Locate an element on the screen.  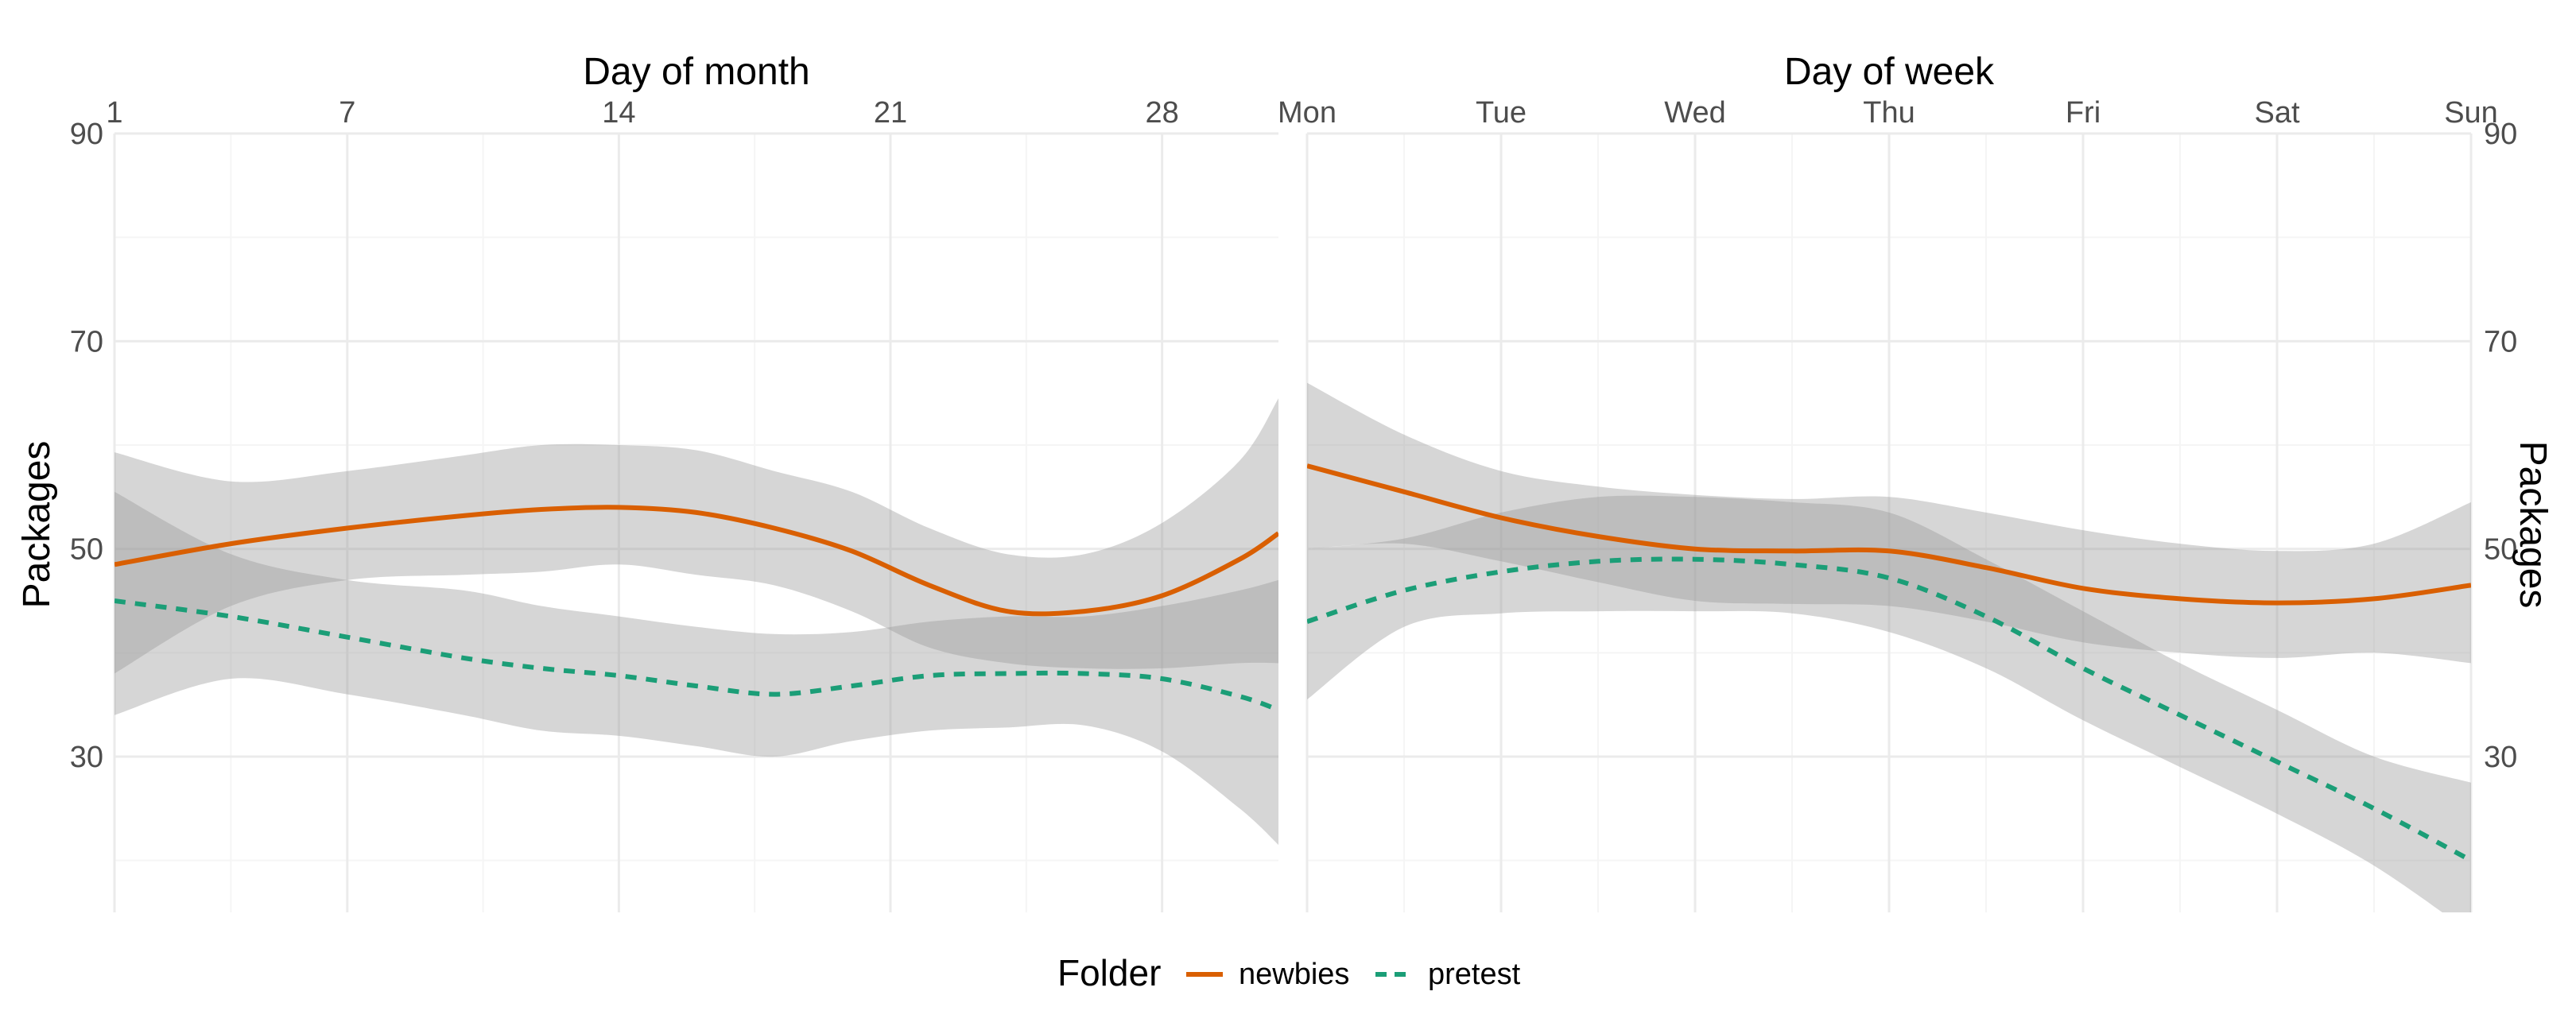
y-tick-label-right: 90 is located at coordinates (2500, 134).